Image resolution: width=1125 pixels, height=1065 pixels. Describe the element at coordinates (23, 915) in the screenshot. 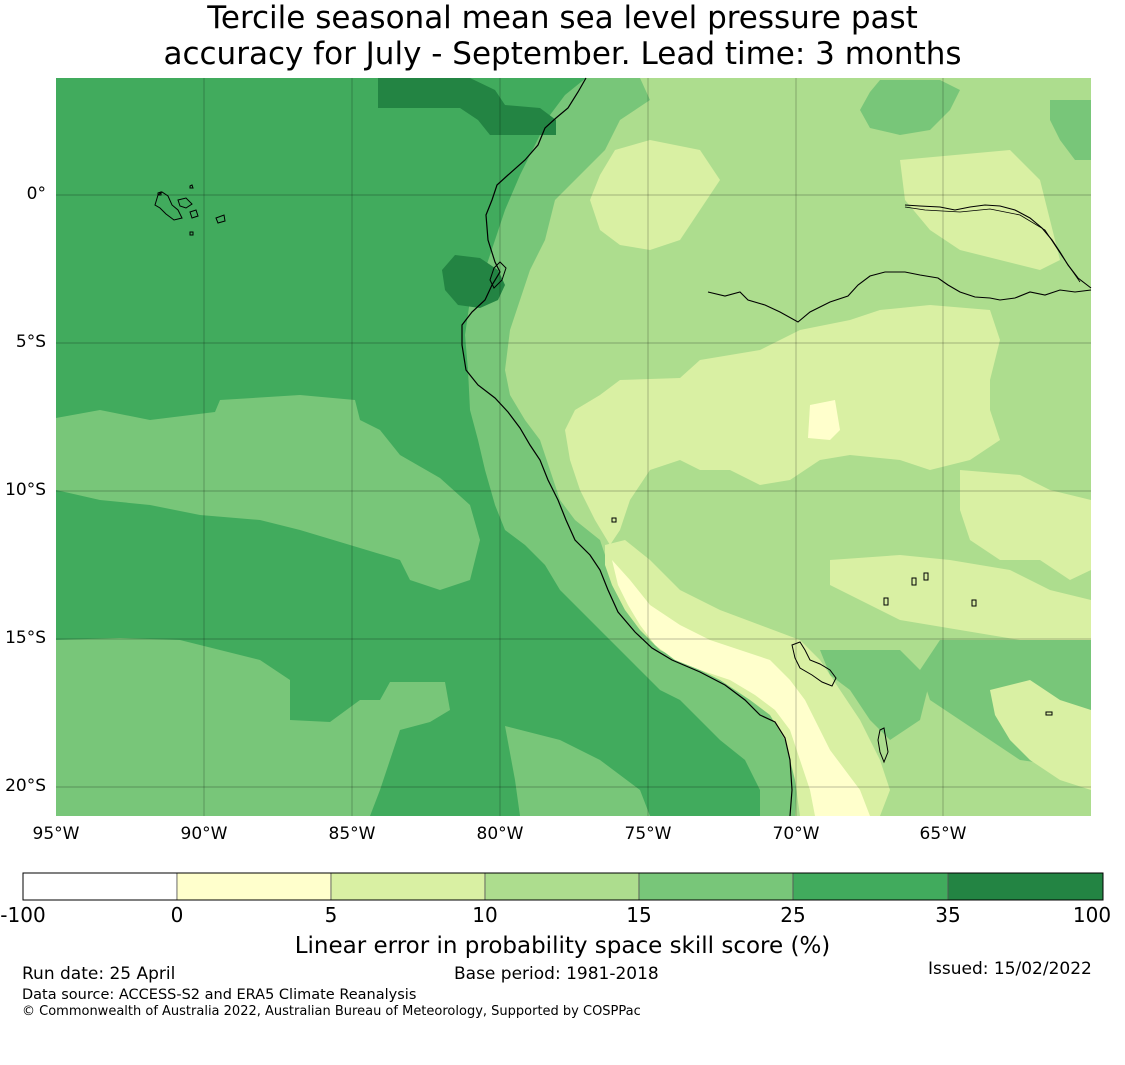

I see `colorbar-tick-neg100: -100` at that location.